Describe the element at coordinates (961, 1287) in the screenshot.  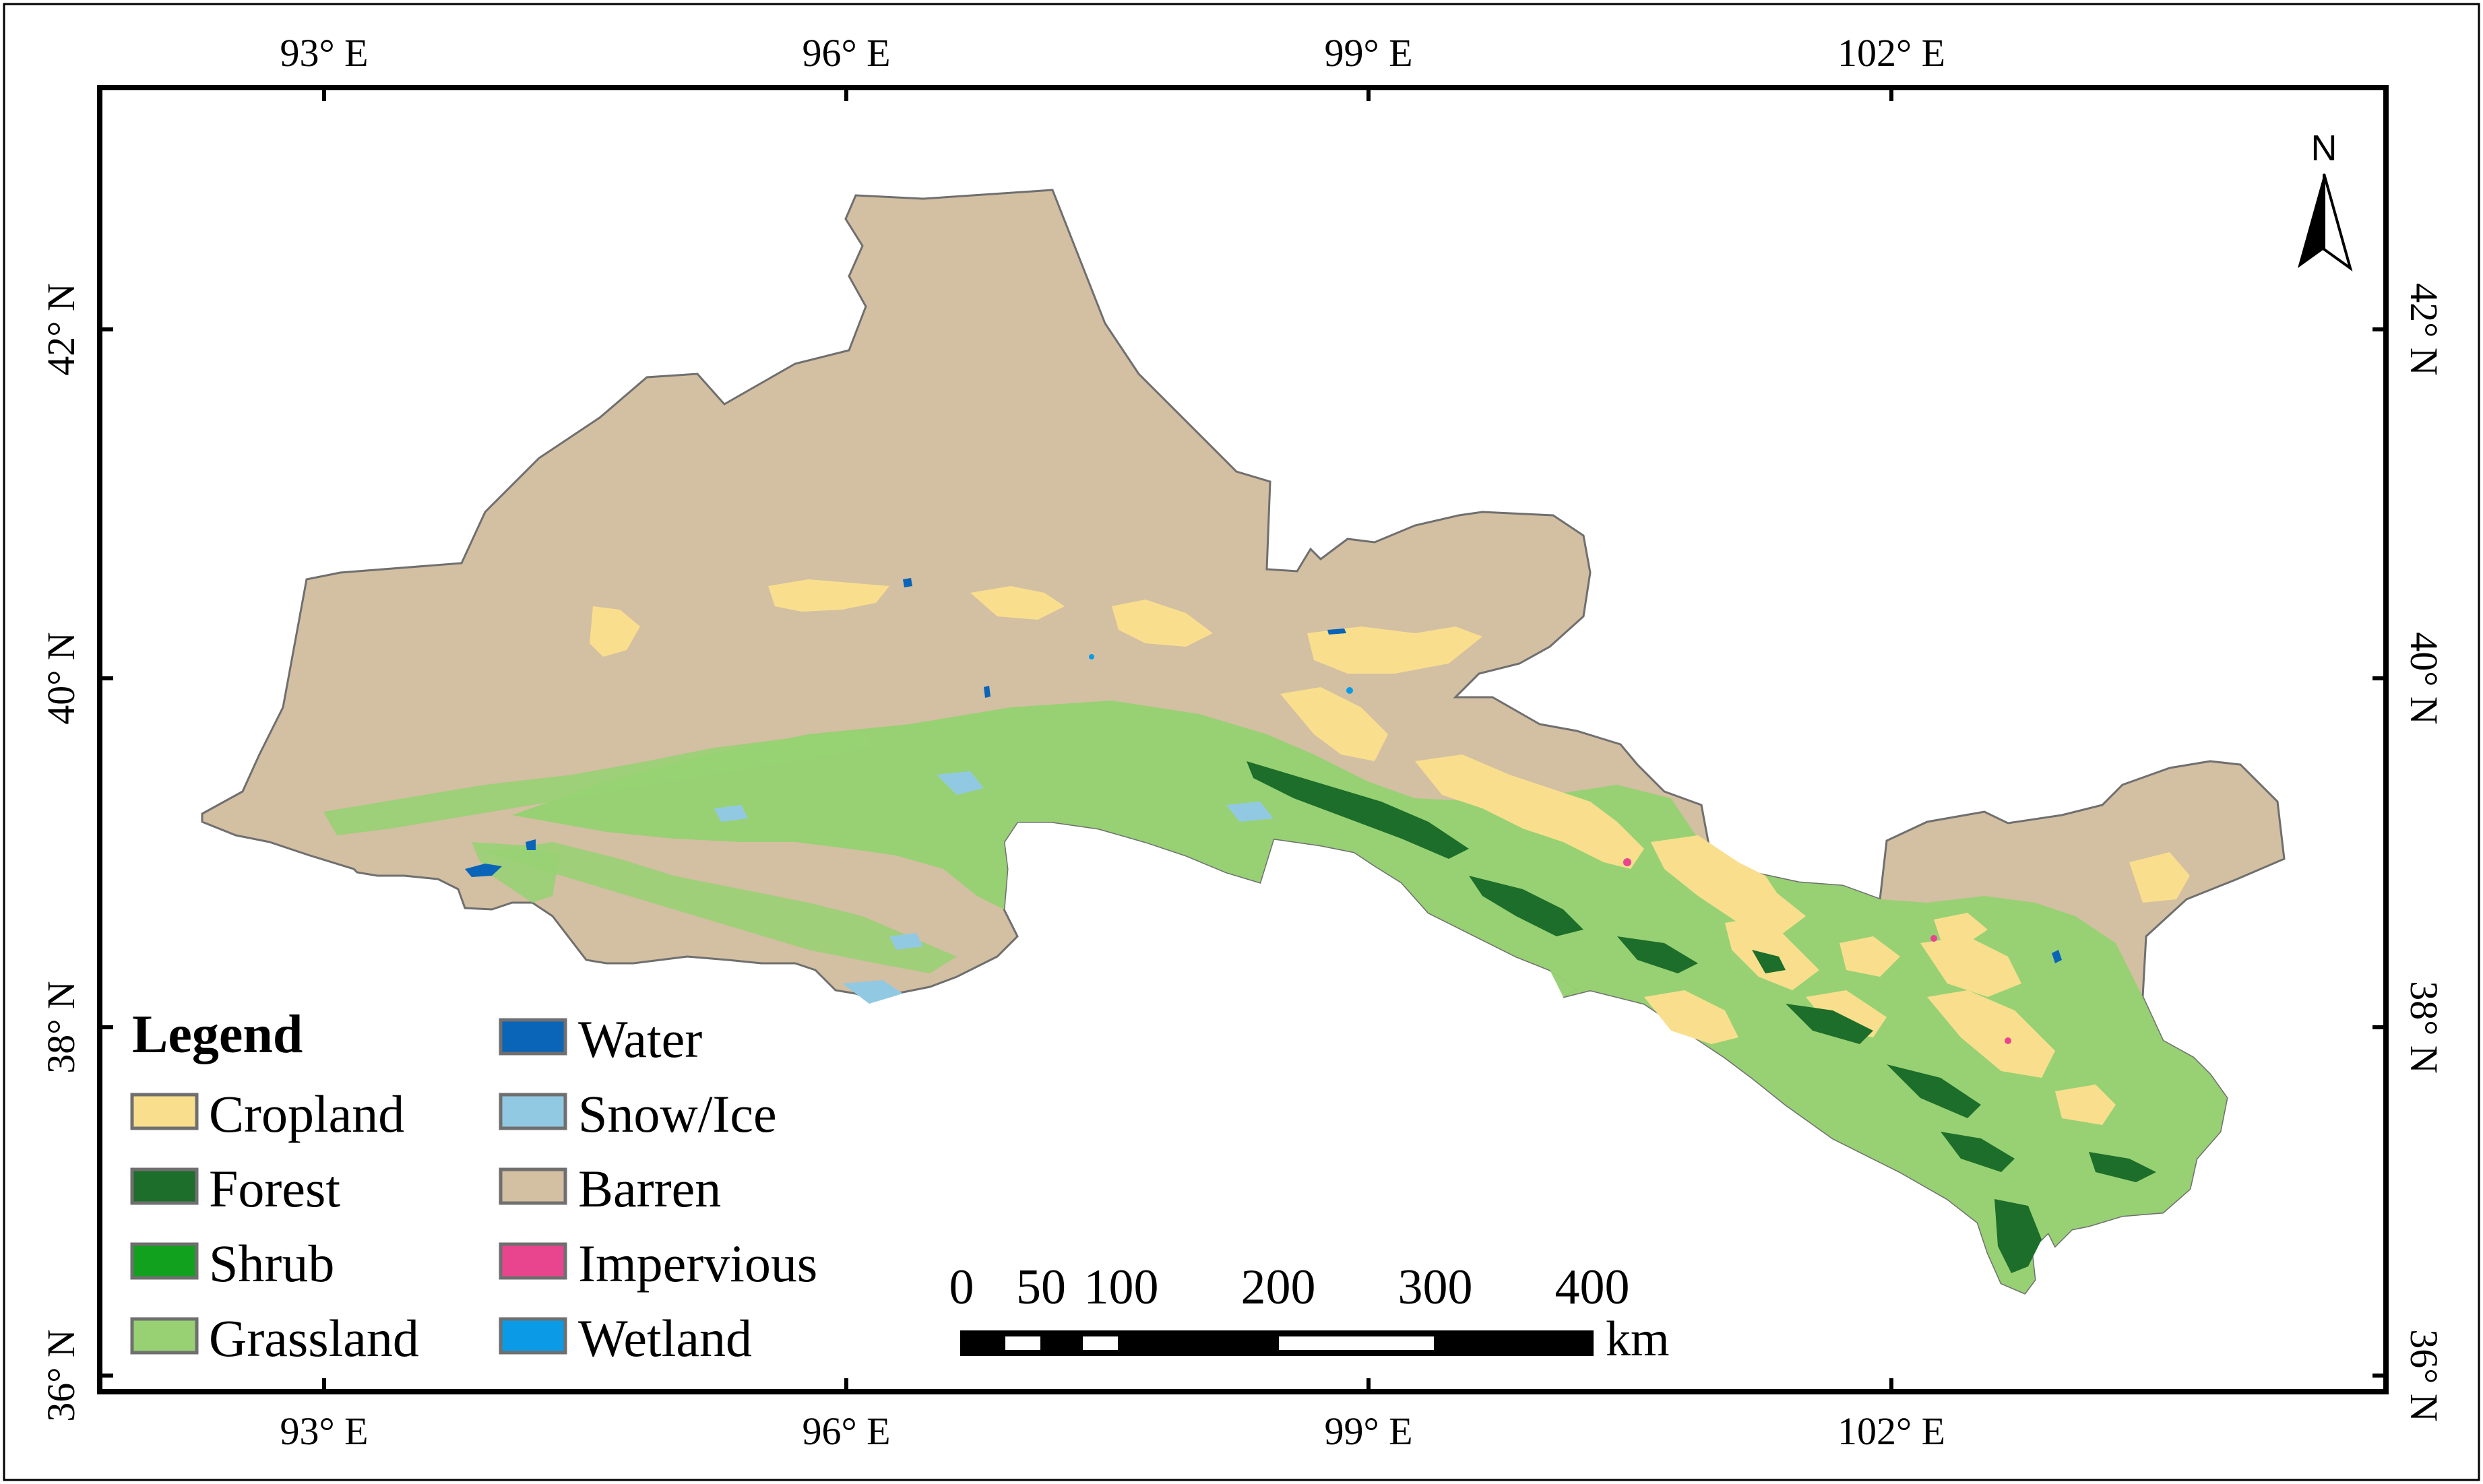
I see `scale-label-0: 0` at that location.